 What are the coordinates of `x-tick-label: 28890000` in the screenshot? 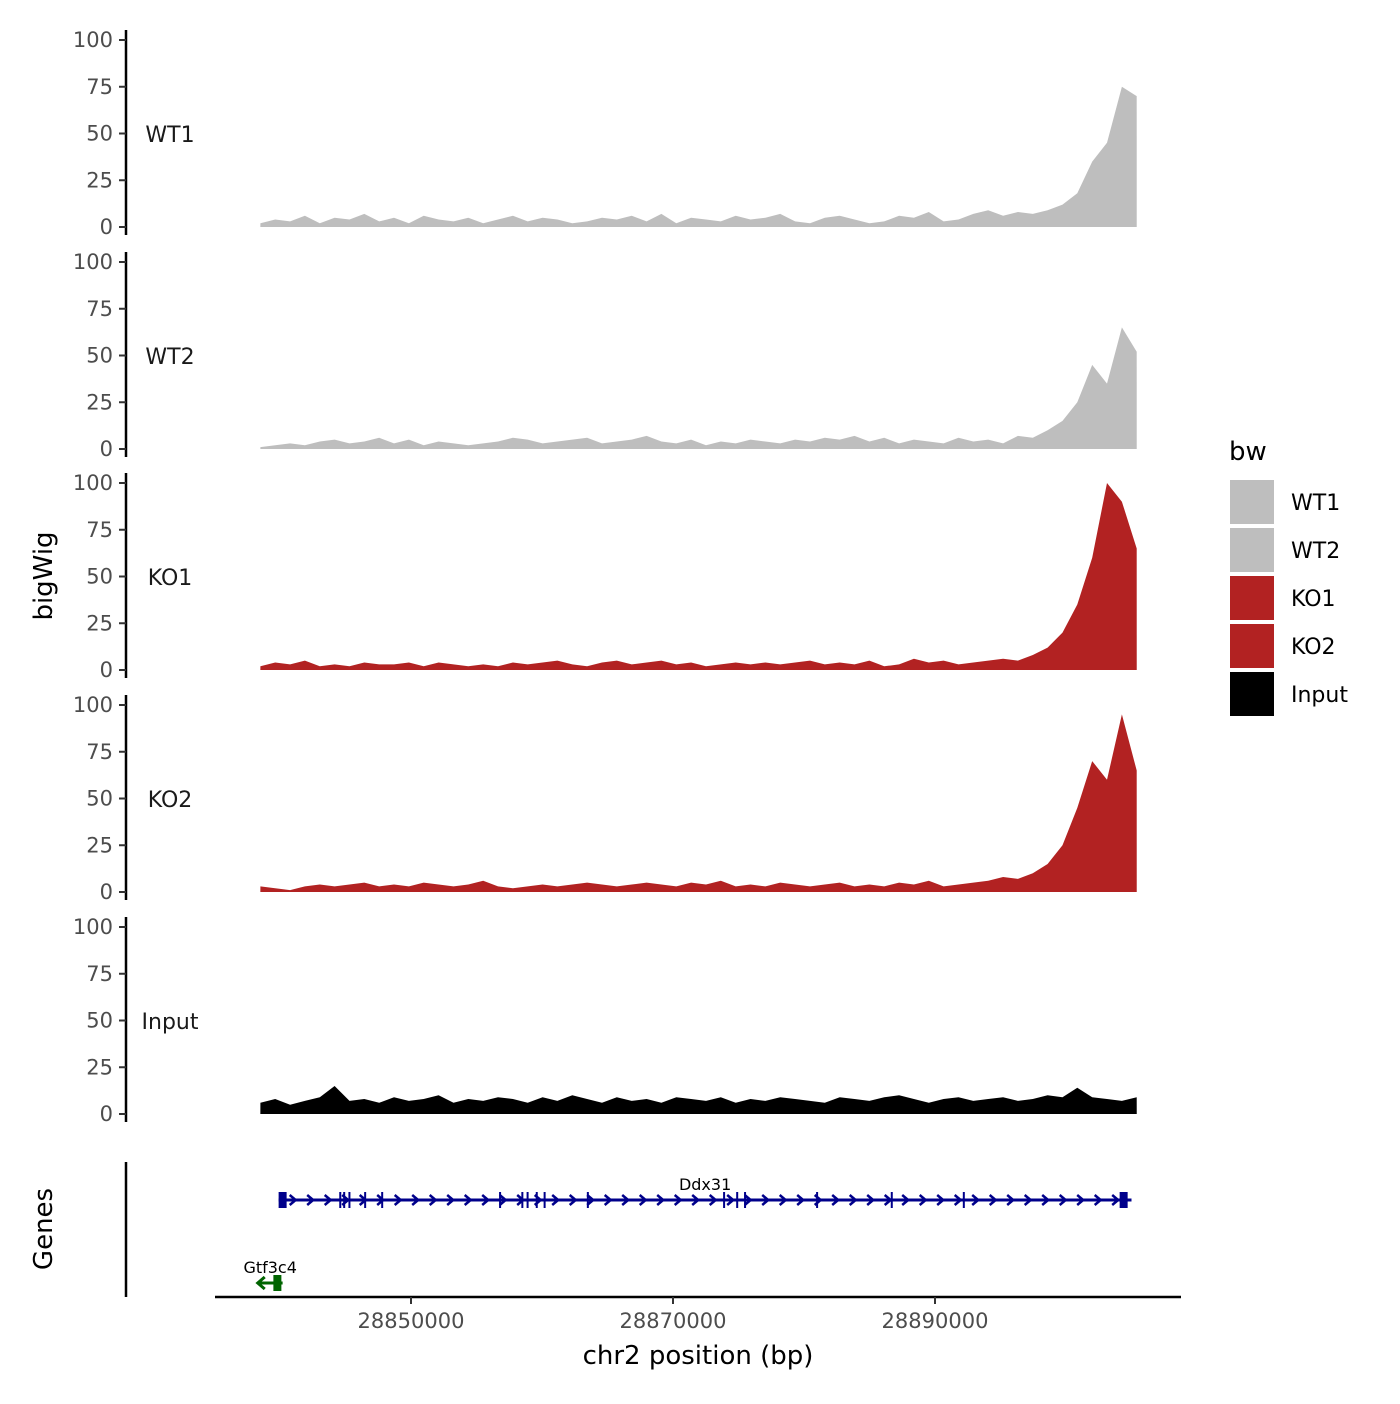 It's located at (935, 1321).